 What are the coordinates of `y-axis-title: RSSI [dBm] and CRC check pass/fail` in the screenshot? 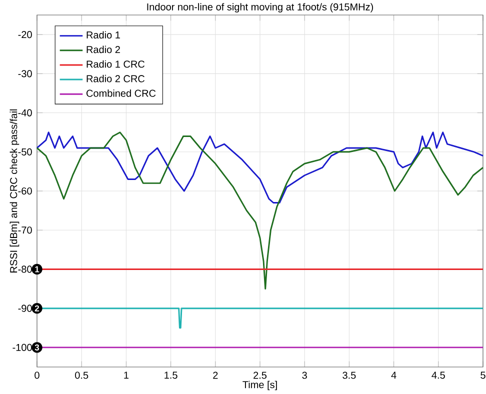 It's located at (15, 190).